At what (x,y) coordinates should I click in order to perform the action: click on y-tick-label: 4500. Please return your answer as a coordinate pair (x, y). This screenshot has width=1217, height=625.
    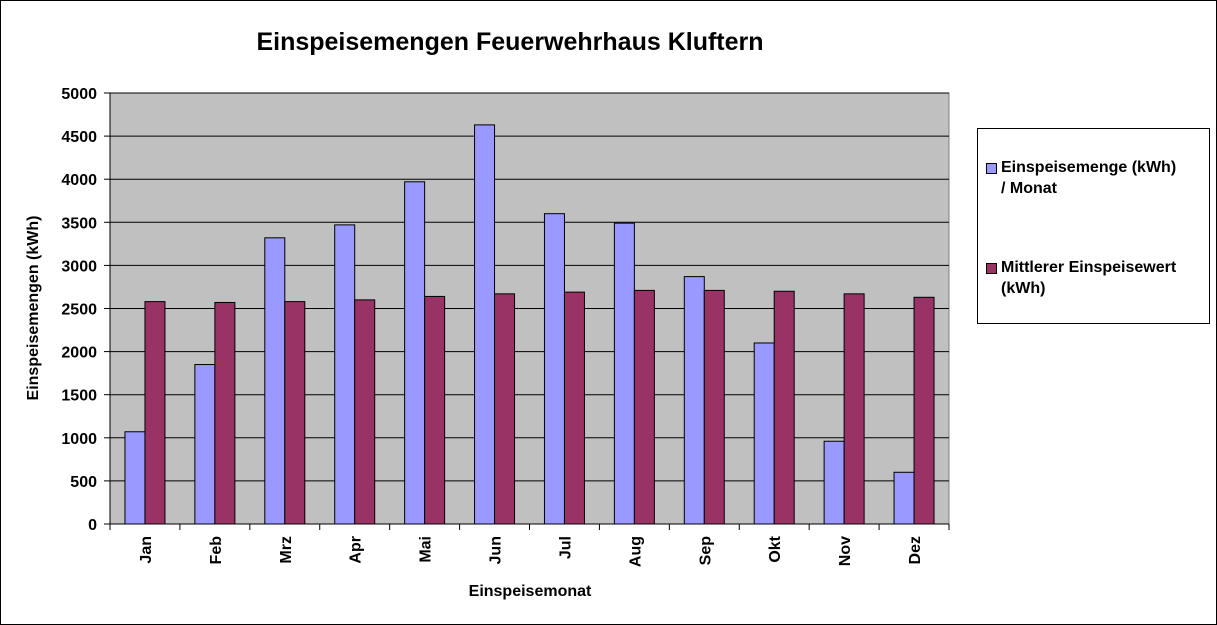
    Looking at the image, I should click on (79, 137).